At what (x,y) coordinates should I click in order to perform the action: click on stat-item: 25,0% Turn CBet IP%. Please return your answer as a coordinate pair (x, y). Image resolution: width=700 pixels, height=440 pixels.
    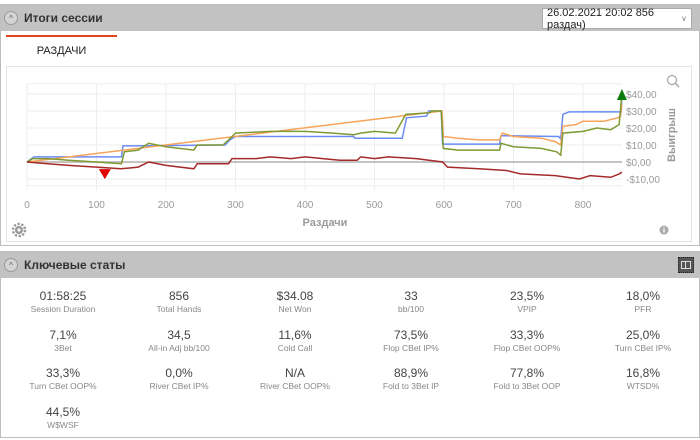
    Looking at the image, I should click on (642, 340).